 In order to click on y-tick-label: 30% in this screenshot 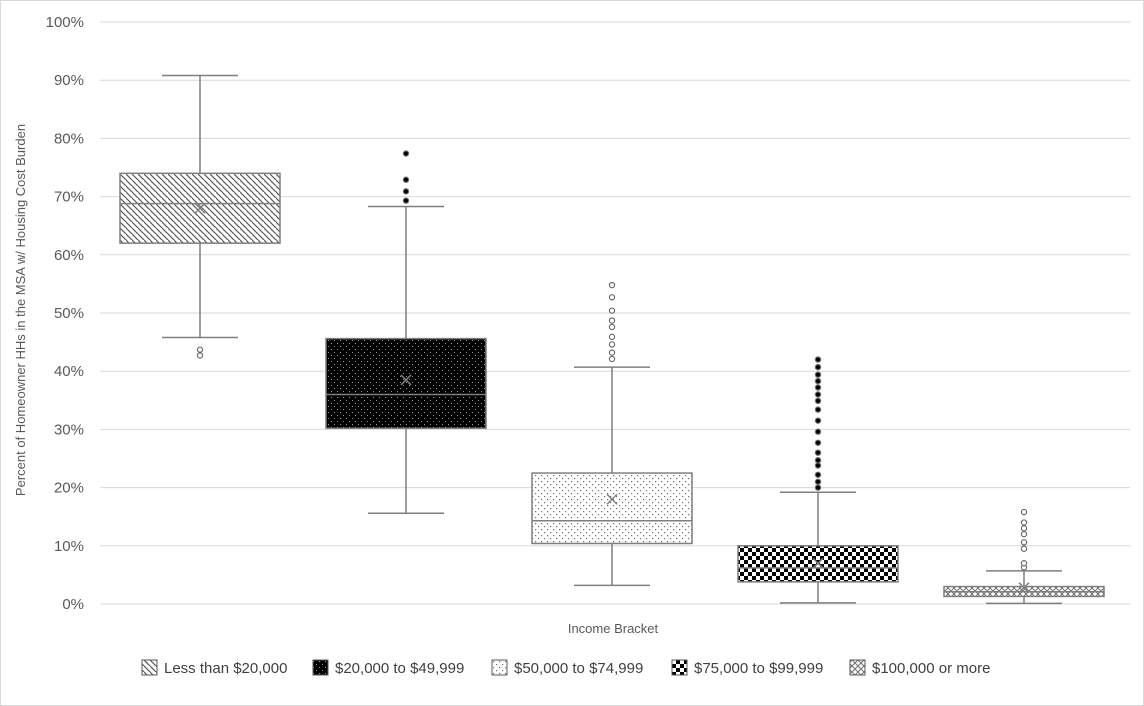, I will do `click(69, 429)`.